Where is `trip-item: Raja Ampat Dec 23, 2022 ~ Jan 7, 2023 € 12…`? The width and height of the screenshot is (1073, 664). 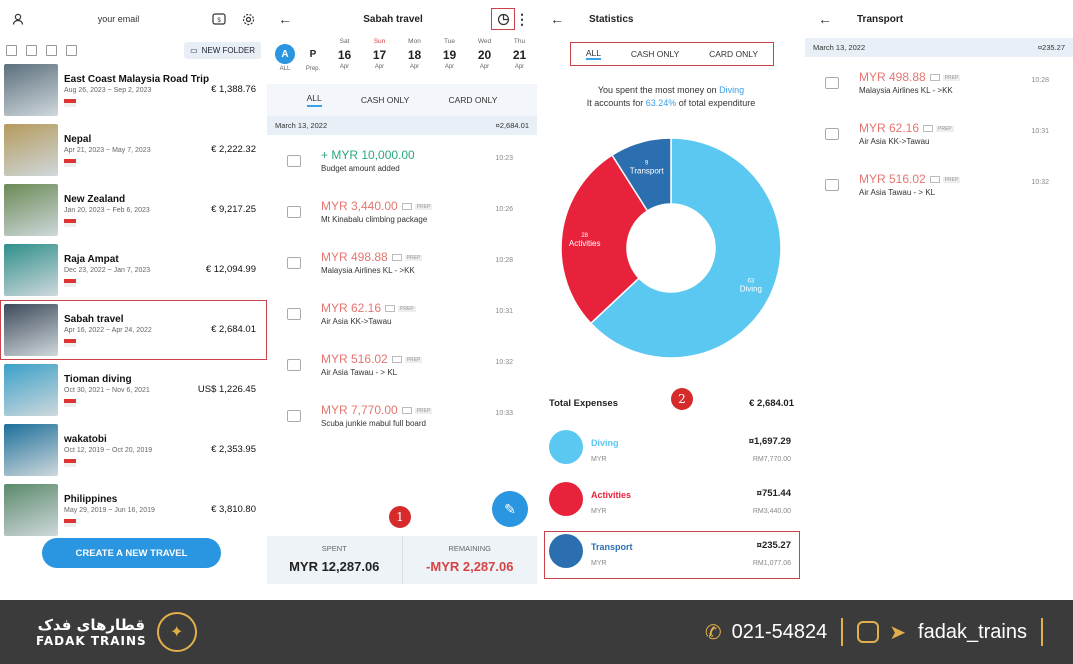
trip-item: Raja Ampat Dec 23, 2022 ~ Jan 7, 2023 € 12… is located at coordinates (133, 270).